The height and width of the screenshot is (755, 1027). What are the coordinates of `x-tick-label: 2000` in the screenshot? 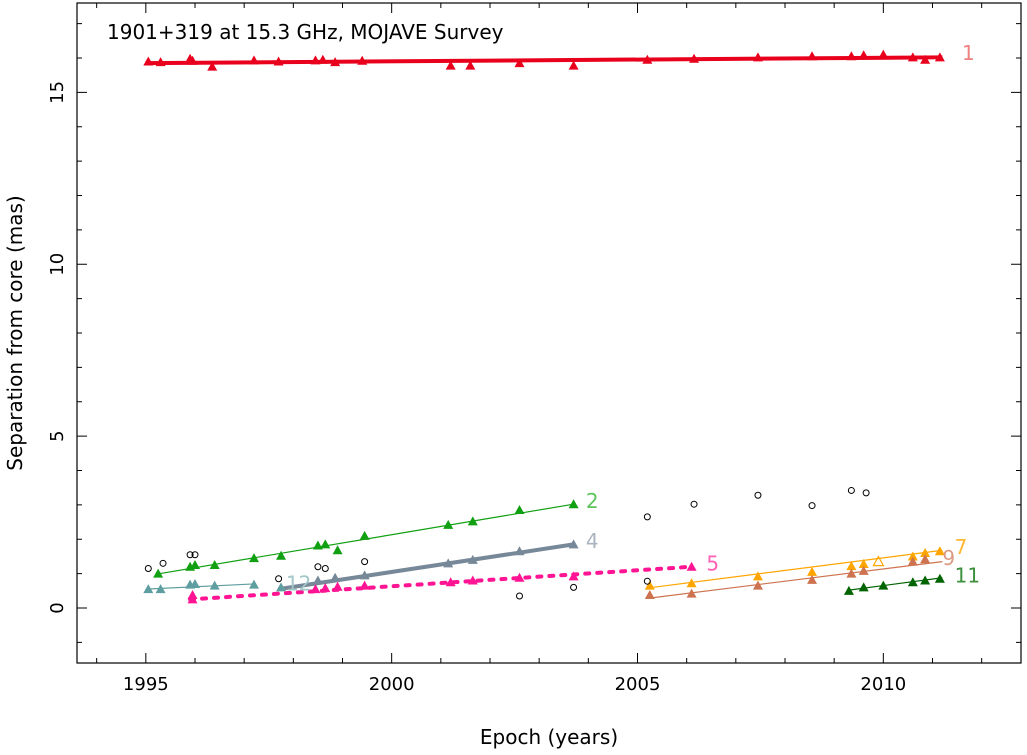 It's located at (392, 684).